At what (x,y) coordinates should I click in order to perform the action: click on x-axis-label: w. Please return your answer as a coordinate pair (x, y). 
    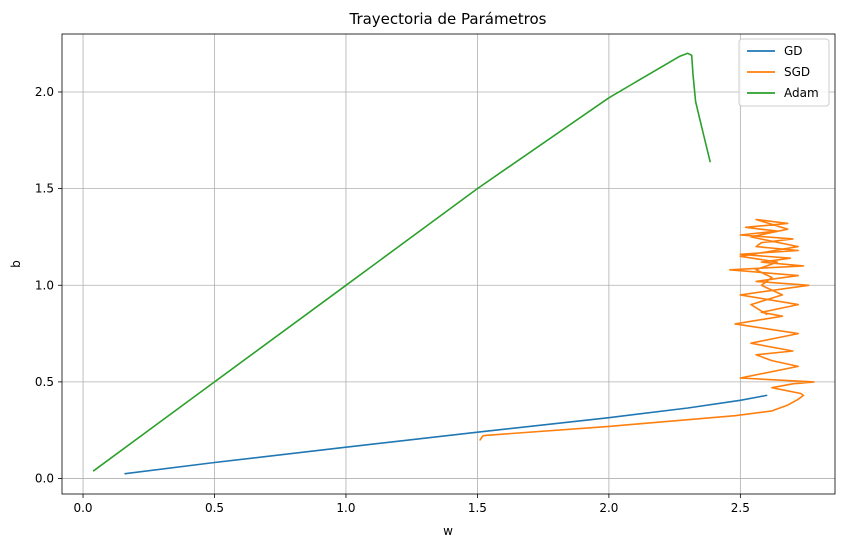
    Looking at the image, I should click on (448, 531).